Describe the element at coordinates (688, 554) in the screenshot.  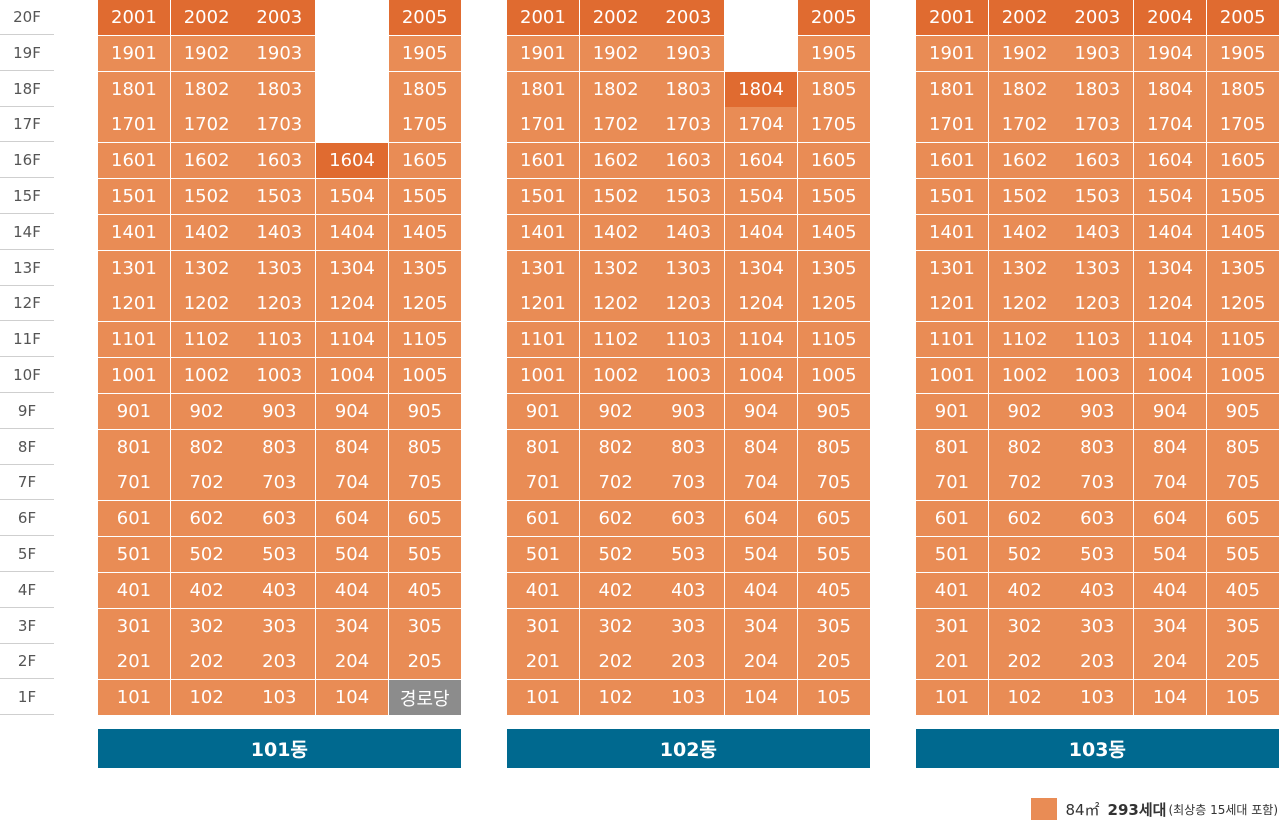
I see `unit-cell: 503` at that location.